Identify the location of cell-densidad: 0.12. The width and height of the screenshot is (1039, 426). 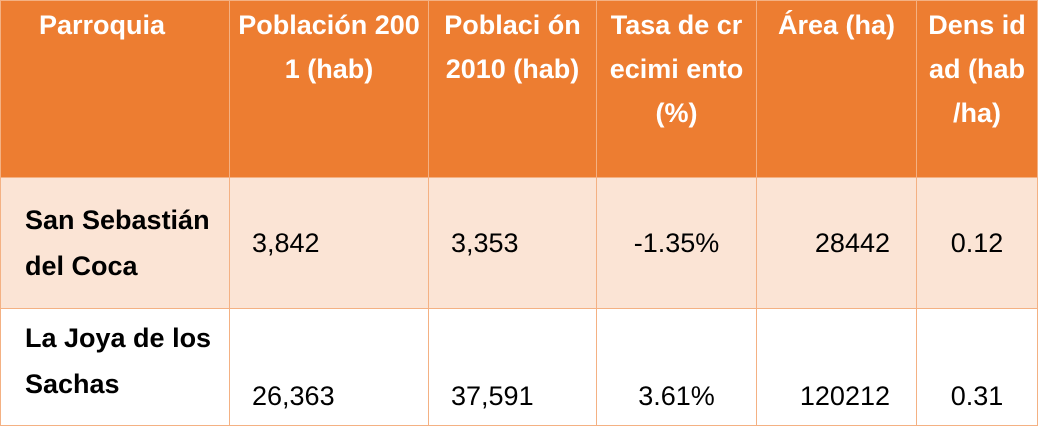
(977, 243).